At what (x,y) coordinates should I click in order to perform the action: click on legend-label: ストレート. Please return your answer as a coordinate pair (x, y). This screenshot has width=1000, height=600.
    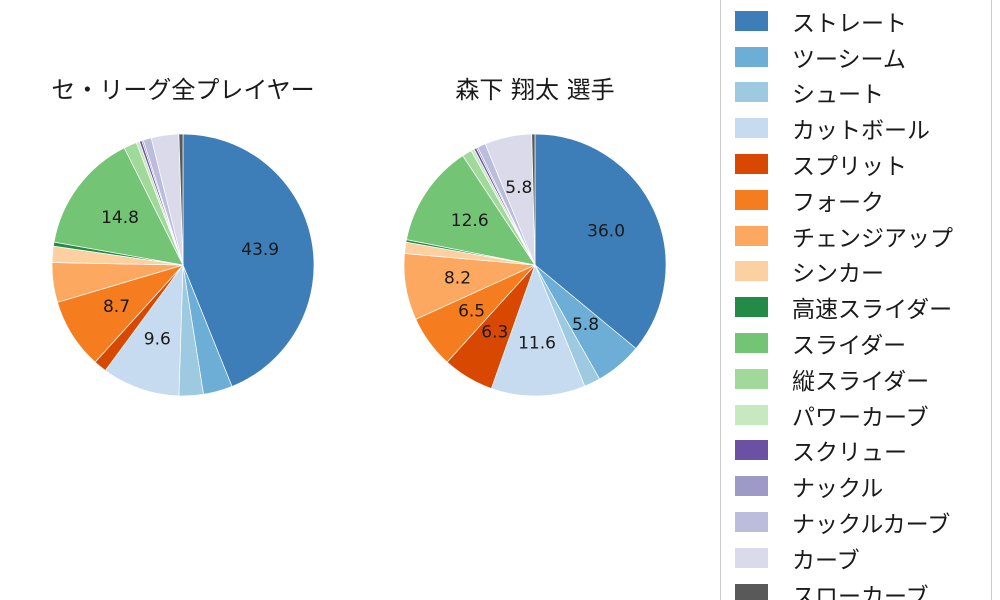
    Looking at the image, I should click on (849, 23).